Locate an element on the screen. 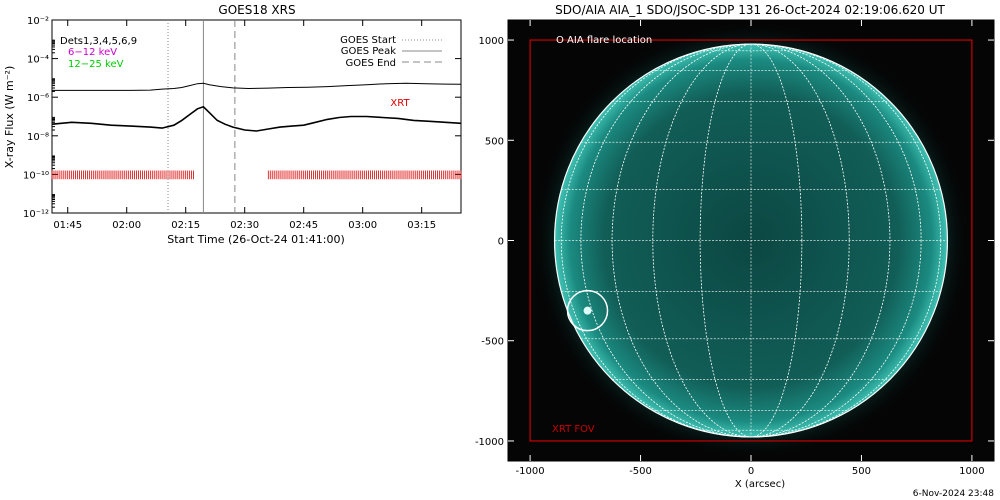 The height and width of the screenshot is (500, 1000). xrt-fov-label: XRT FOV is located at coordinates (573, 429).